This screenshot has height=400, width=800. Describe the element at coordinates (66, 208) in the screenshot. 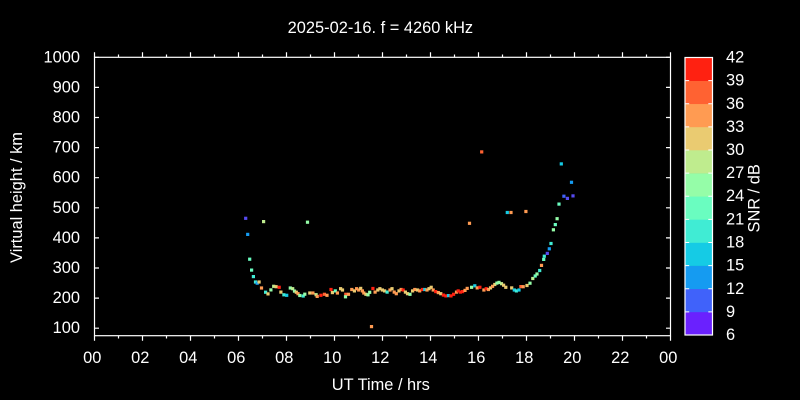

I see `svg-text: 500` at that location.